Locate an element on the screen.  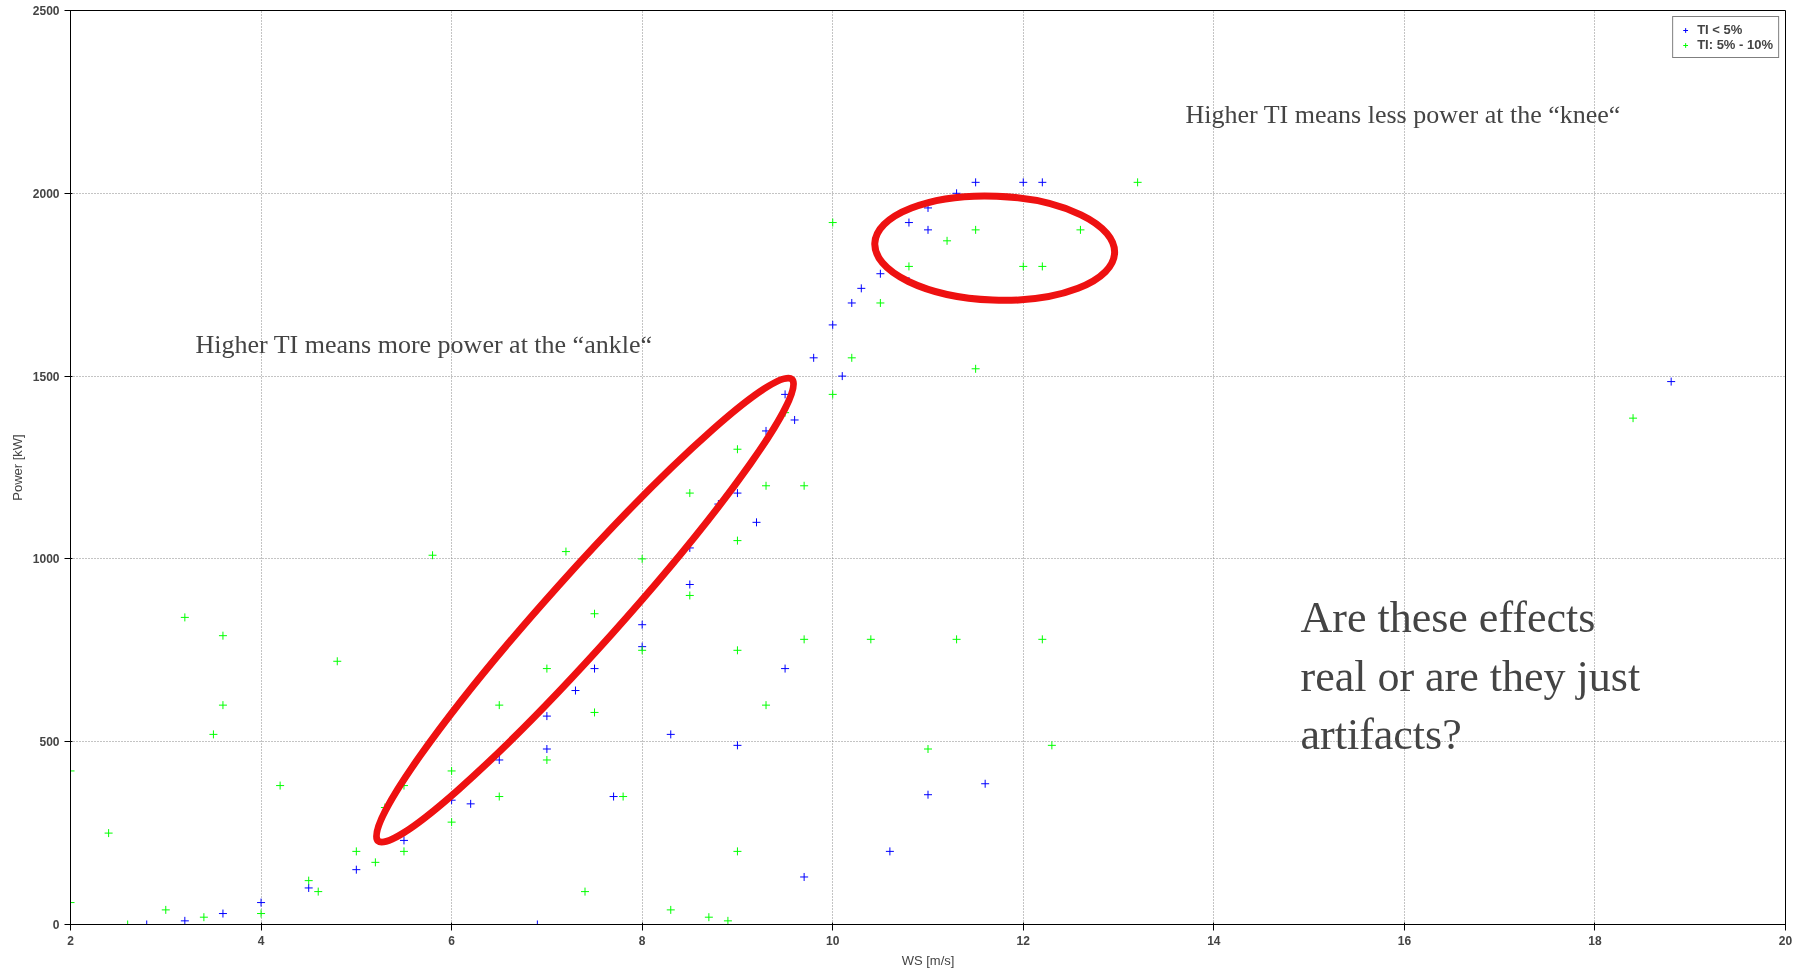
y-tick-label: 2000 is located at coordinates (46, 193).